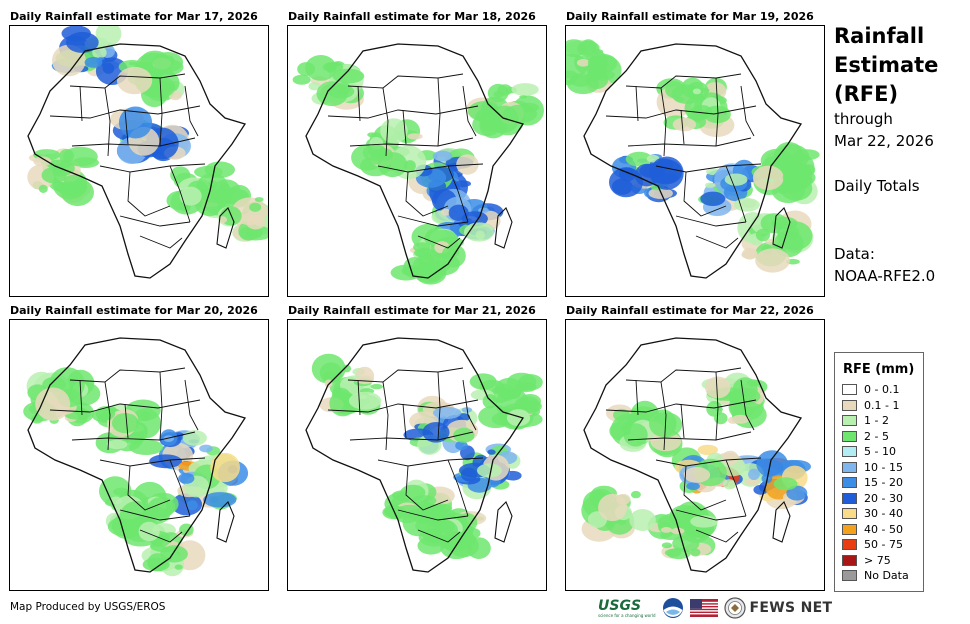 The height and width of the screenshot is (624, 970). I want to click on panel-title: Daily Rainfall estimate for Mar 18, 2026, so click(412, 16).